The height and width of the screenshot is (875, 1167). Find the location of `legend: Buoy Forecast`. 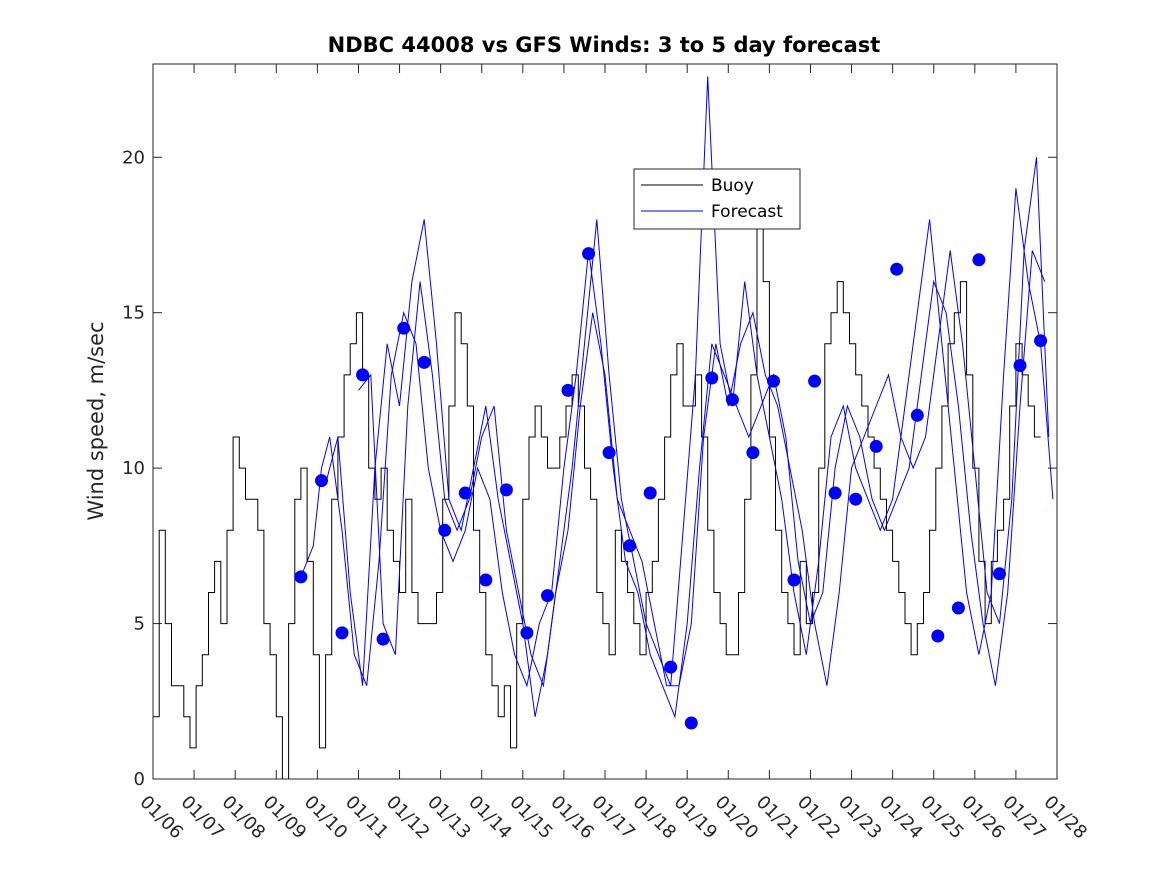

legend: Buoy Forecast is located at coordinates (717, 199).